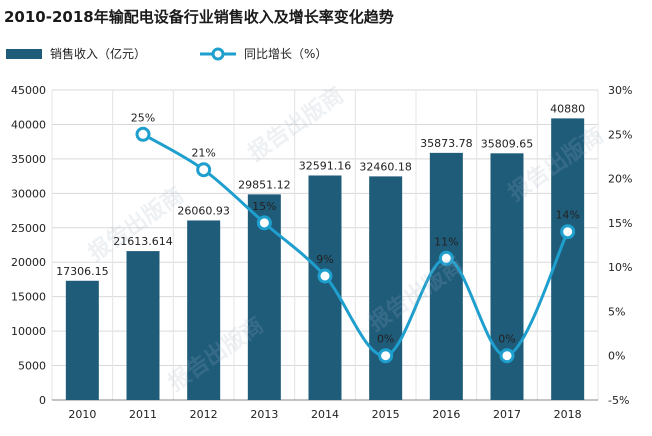 This screenshot has height=436, width=652. What do you see at coordinates (567, 215) in the screenshot?
I see `growth-value-label: 14%` at bounding box center [567, 215].